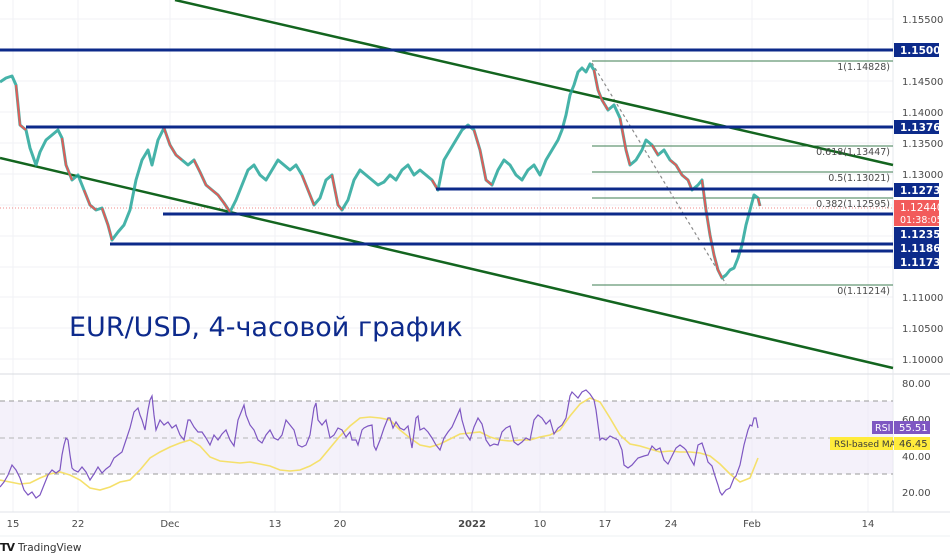 The height and width of the screenshot is (560, 950). I want to click on svg-text: RSI-based MA, so click(865, 445).